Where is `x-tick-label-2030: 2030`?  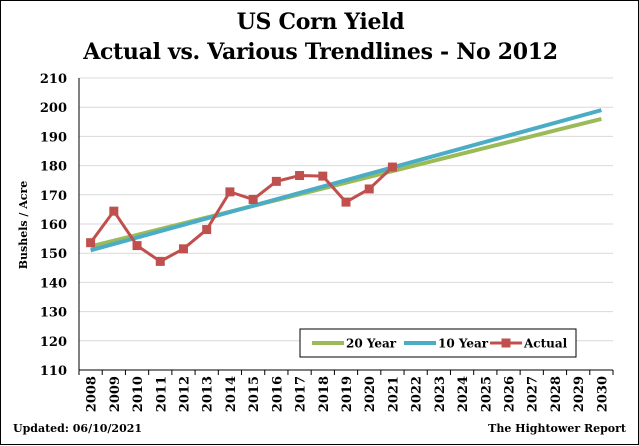
x-tick-label-2030: 2030 is located at coordinates (602, 394).